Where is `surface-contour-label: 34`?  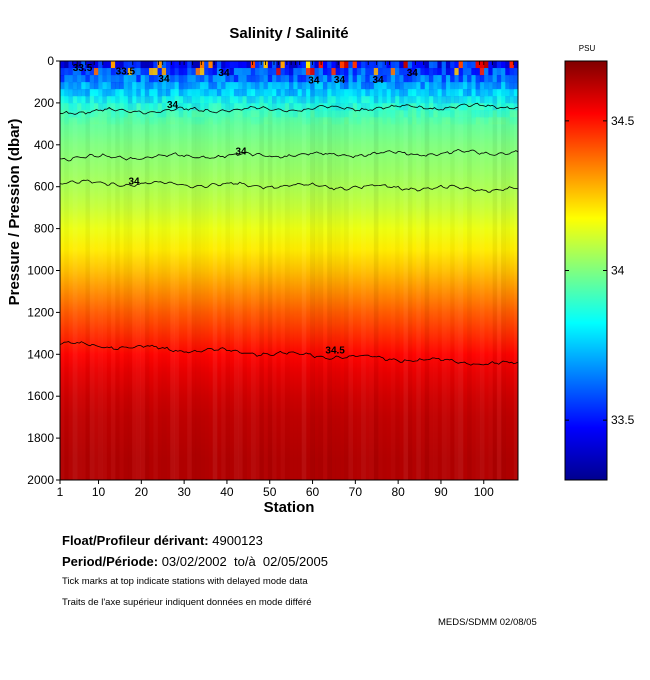 surface-contour-label: 34 is located at coordinates (379, 80).